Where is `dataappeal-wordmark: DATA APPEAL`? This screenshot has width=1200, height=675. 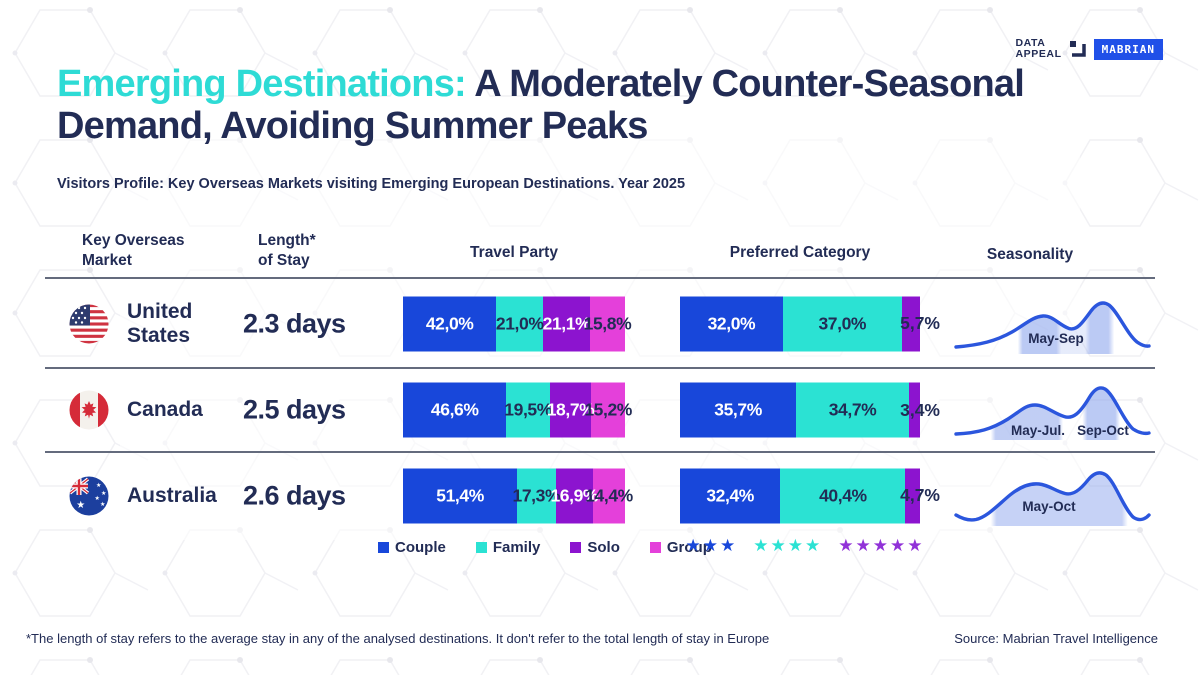
dataappeal-wordmark: DATA APPEAL is located at coordinates (1038, 49).